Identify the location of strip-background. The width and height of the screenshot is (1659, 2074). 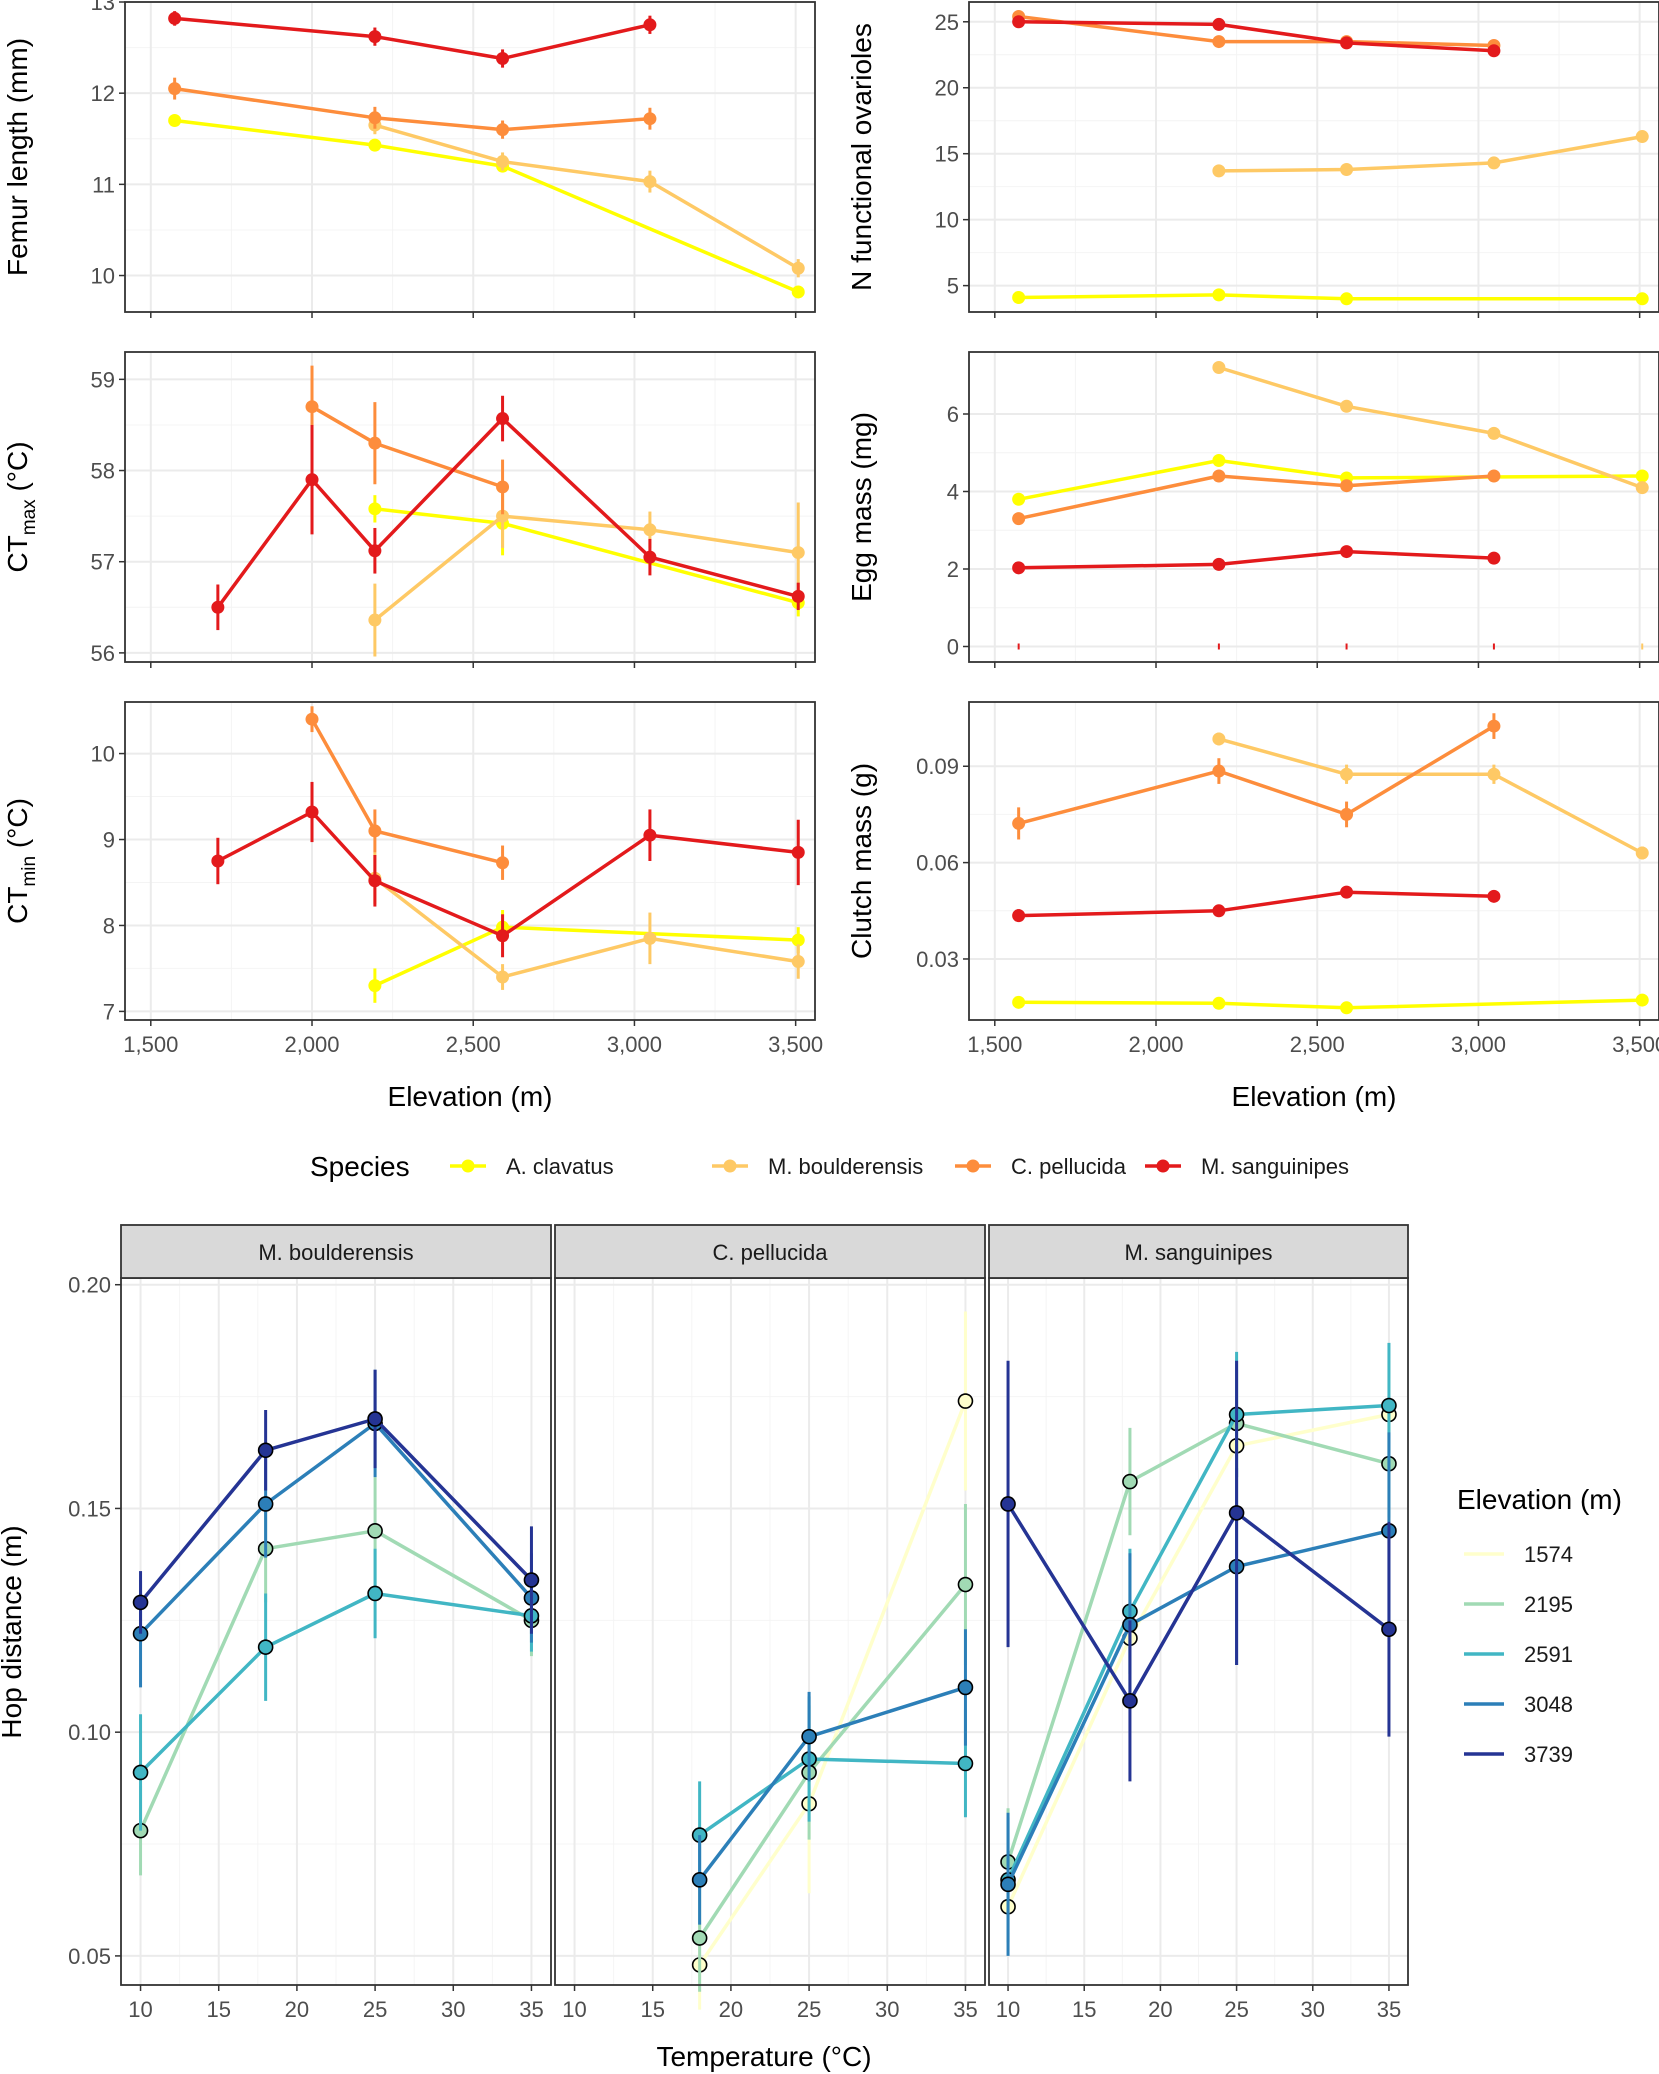
(770, 1251).